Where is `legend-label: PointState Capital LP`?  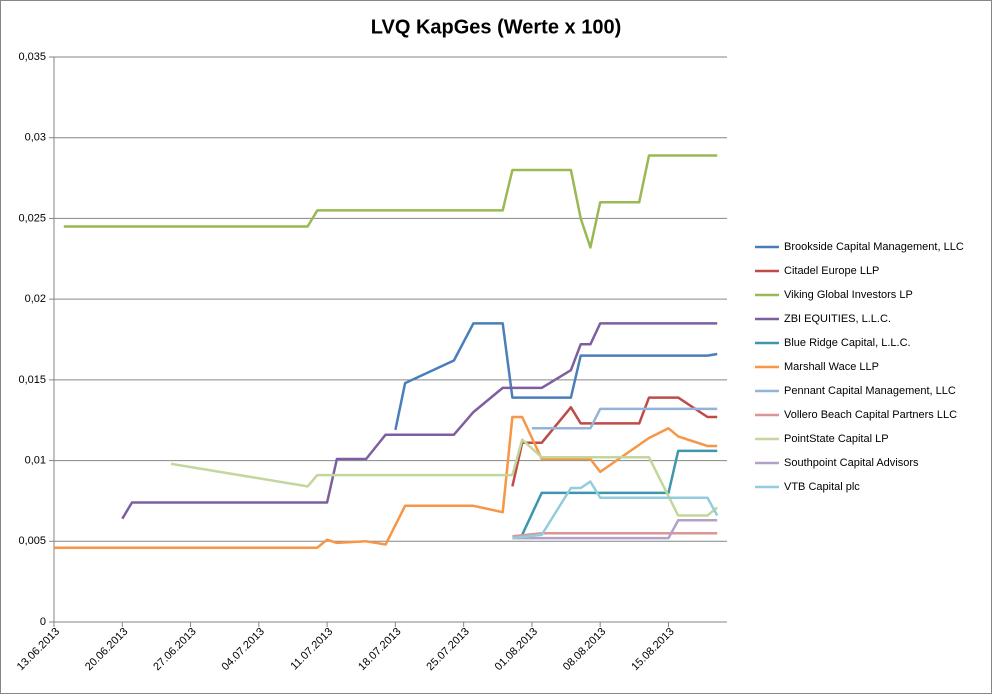
legend-label: PointState Capital LP is located at coordinates (836, 439).